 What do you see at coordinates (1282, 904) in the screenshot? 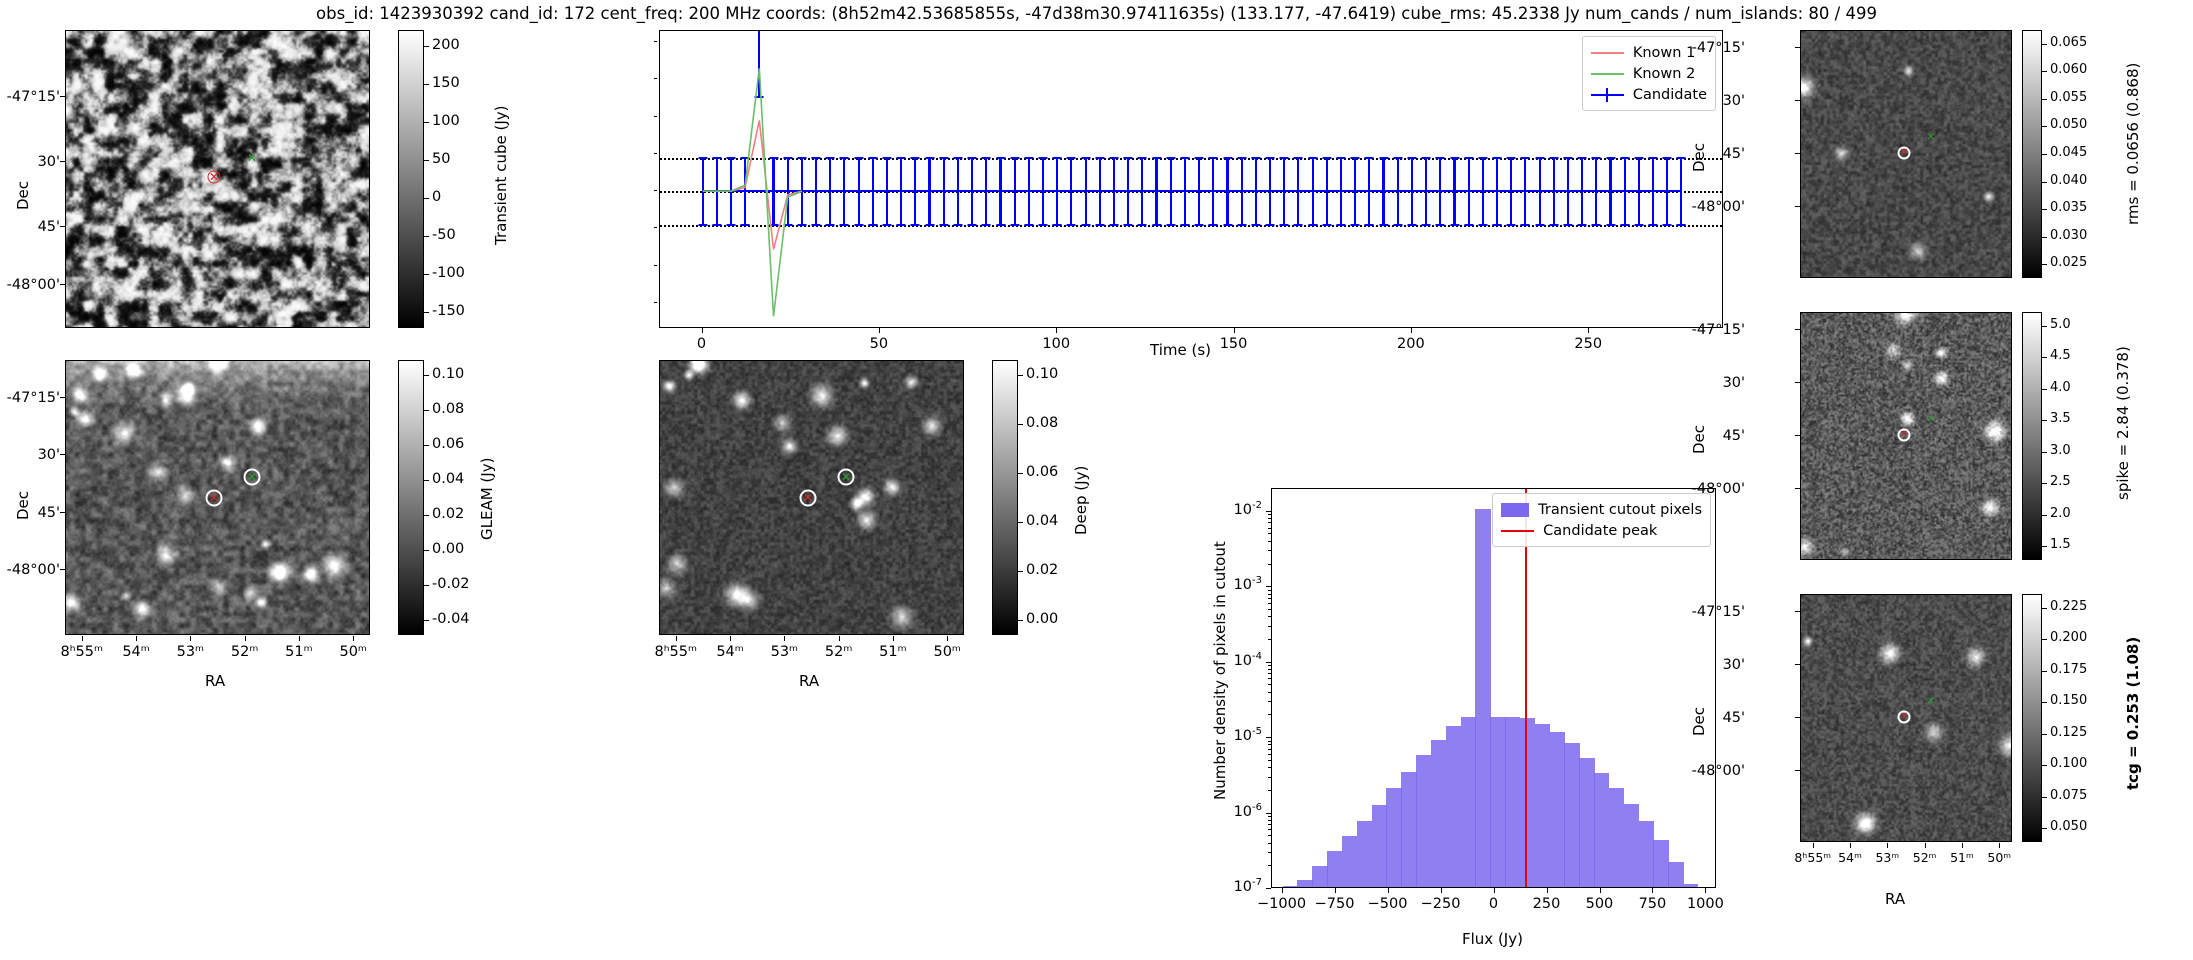
I see `flux-tick-label: −1000` at bounding box center [1282, 904].